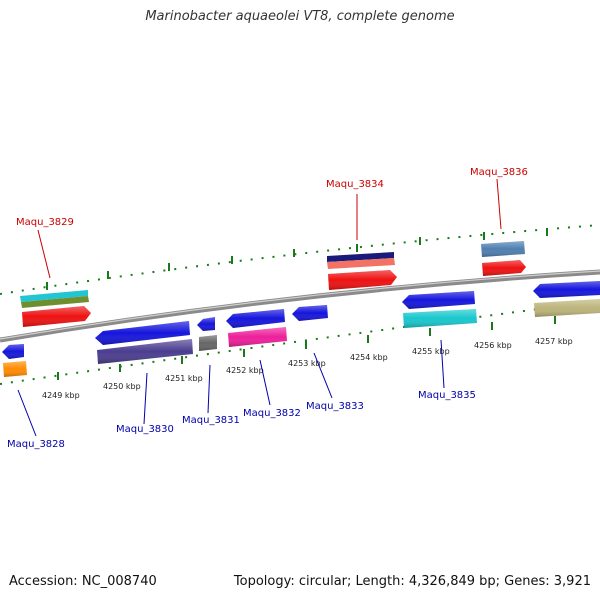  I want to click on forward-major-ticks, so click(297, 259).